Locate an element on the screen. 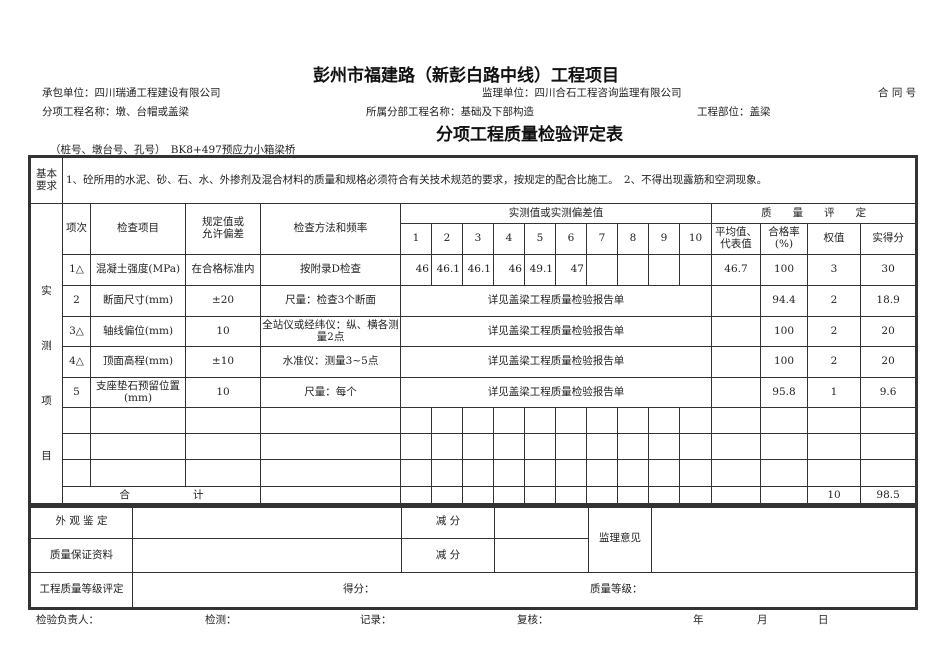 The height and width of the screenshot is (672, 950). measured-value: 47 is located at coordinates (571, 270).